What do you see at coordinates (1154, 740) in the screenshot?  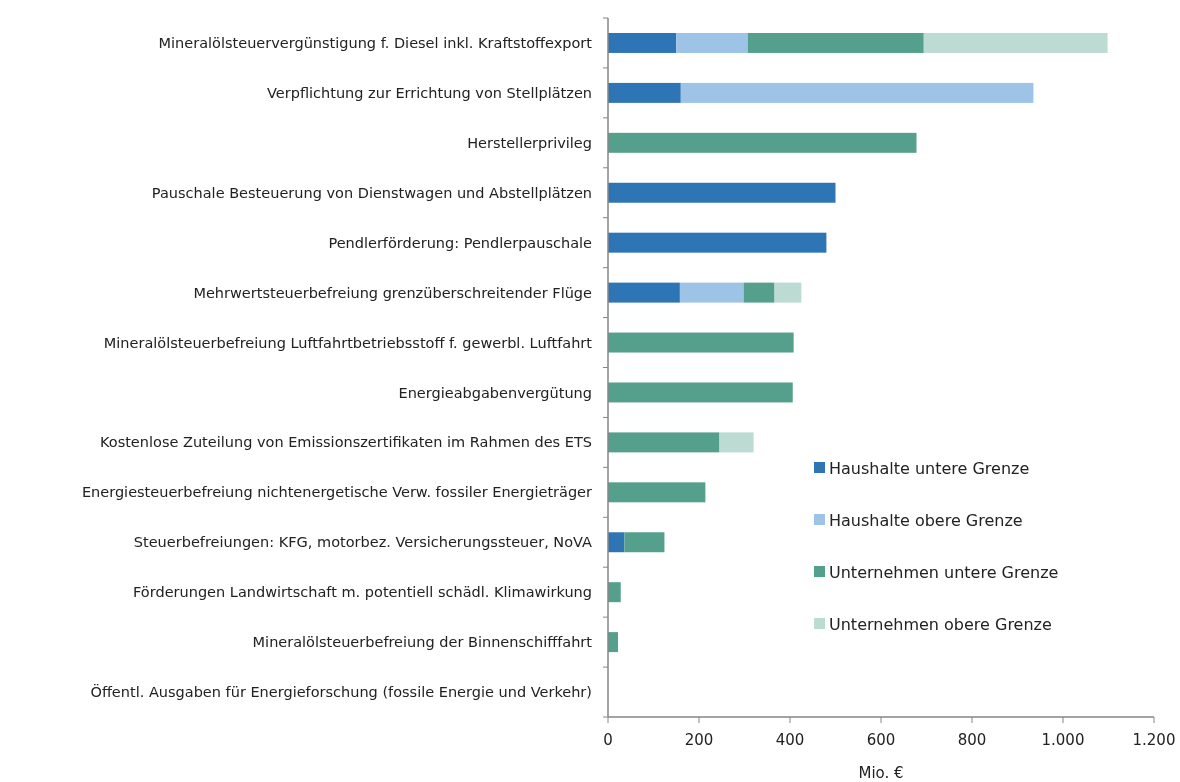 I see `x-tick-label: 1.200` at bounding box center [1154, 740].